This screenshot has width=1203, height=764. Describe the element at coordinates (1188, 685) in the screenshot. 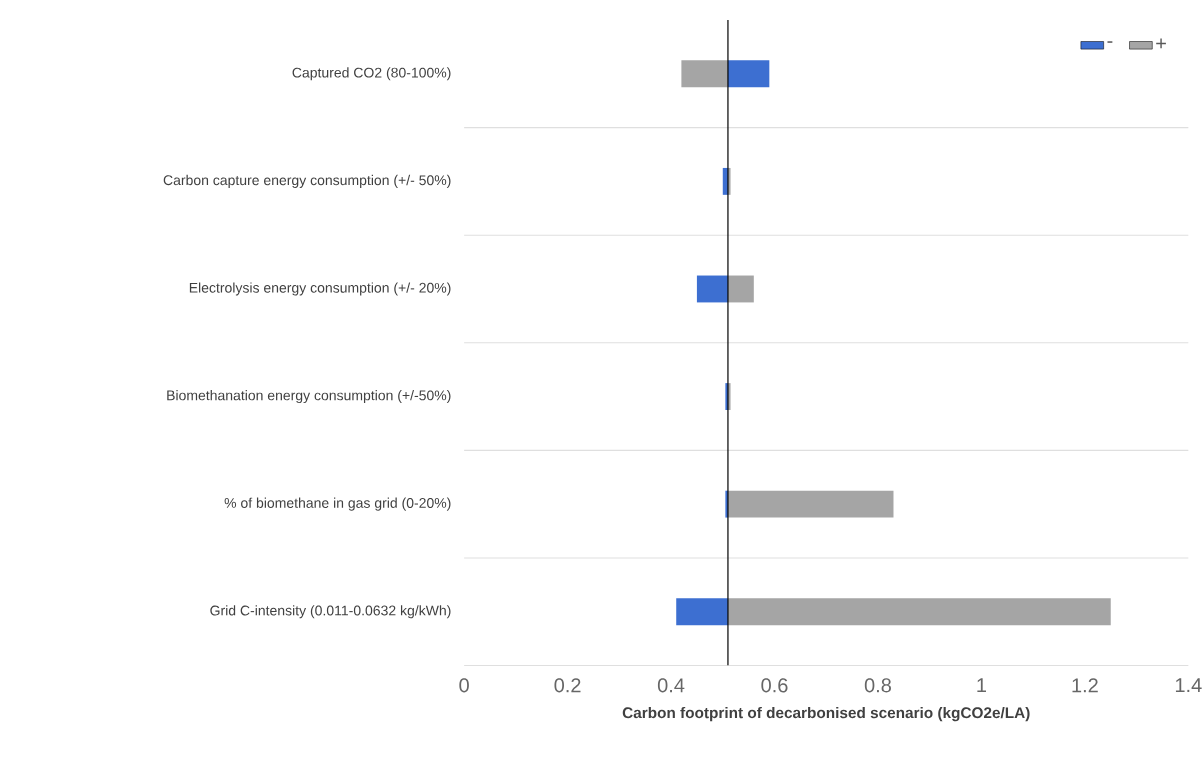

I see `x-tick-label: 1.4` at that location.